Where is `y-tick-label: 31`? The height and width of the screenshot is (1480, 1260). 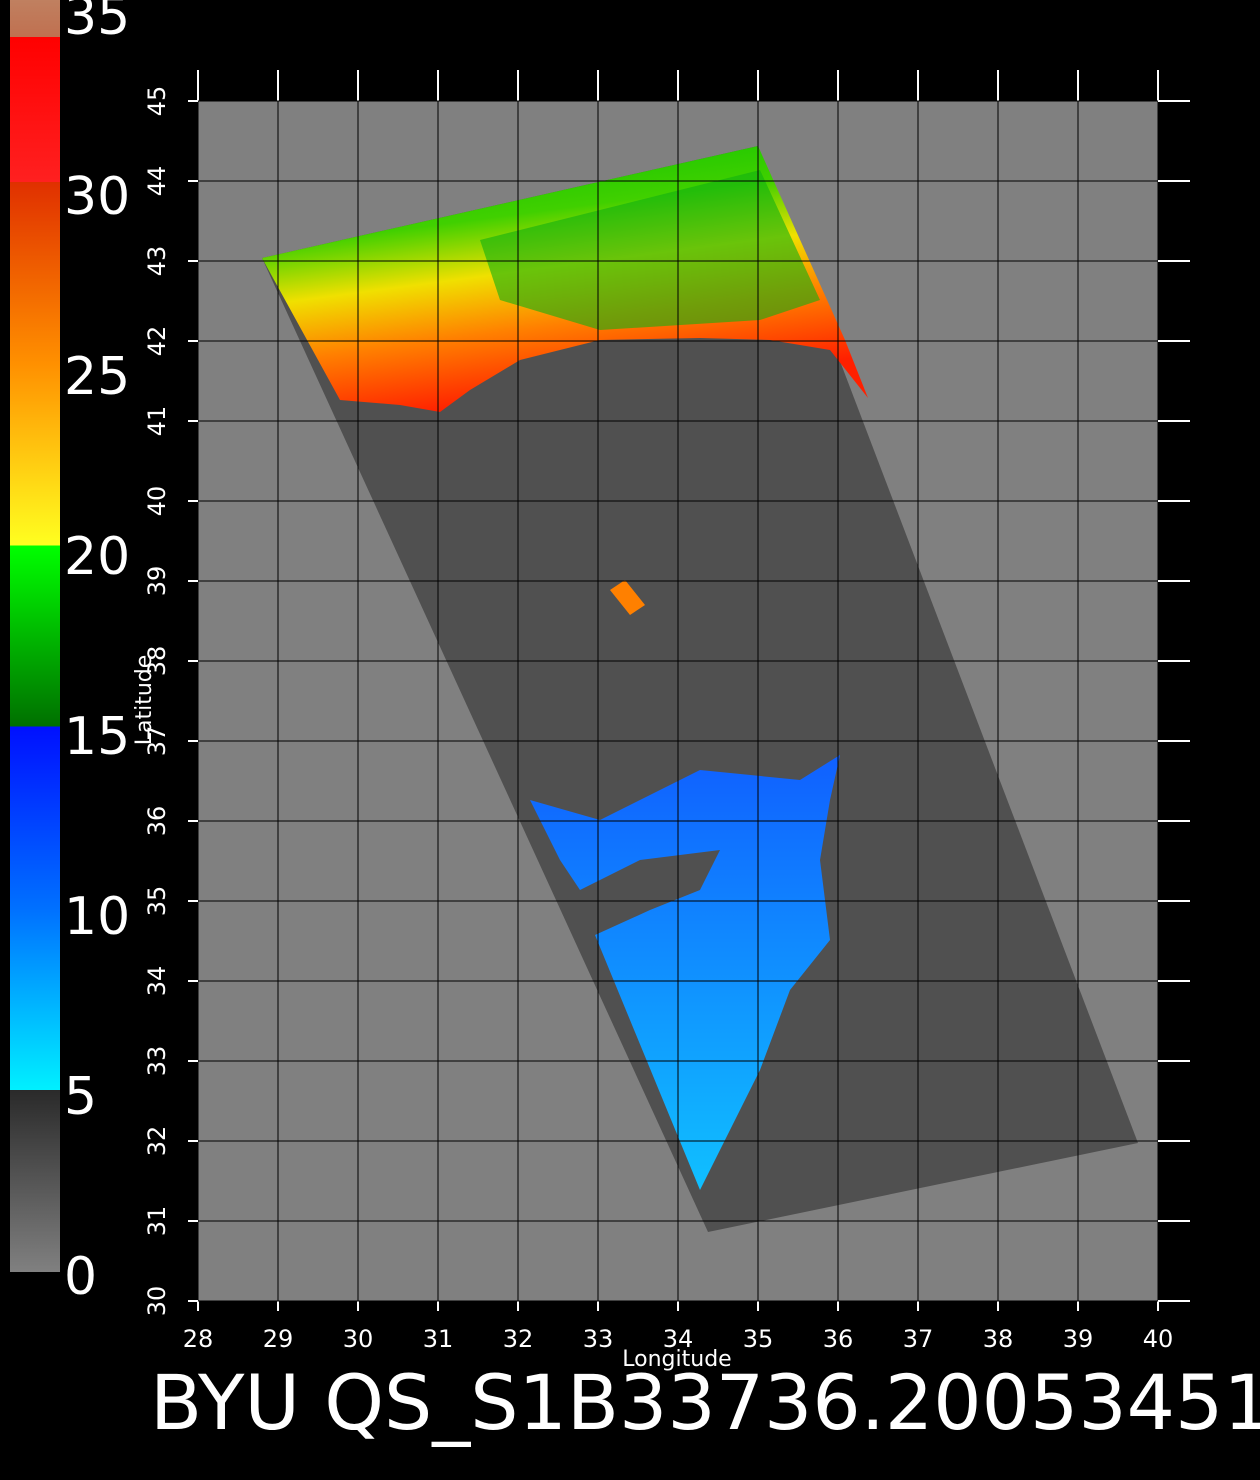 y-tick-label: 31 is located at coordinates (157, 1221).